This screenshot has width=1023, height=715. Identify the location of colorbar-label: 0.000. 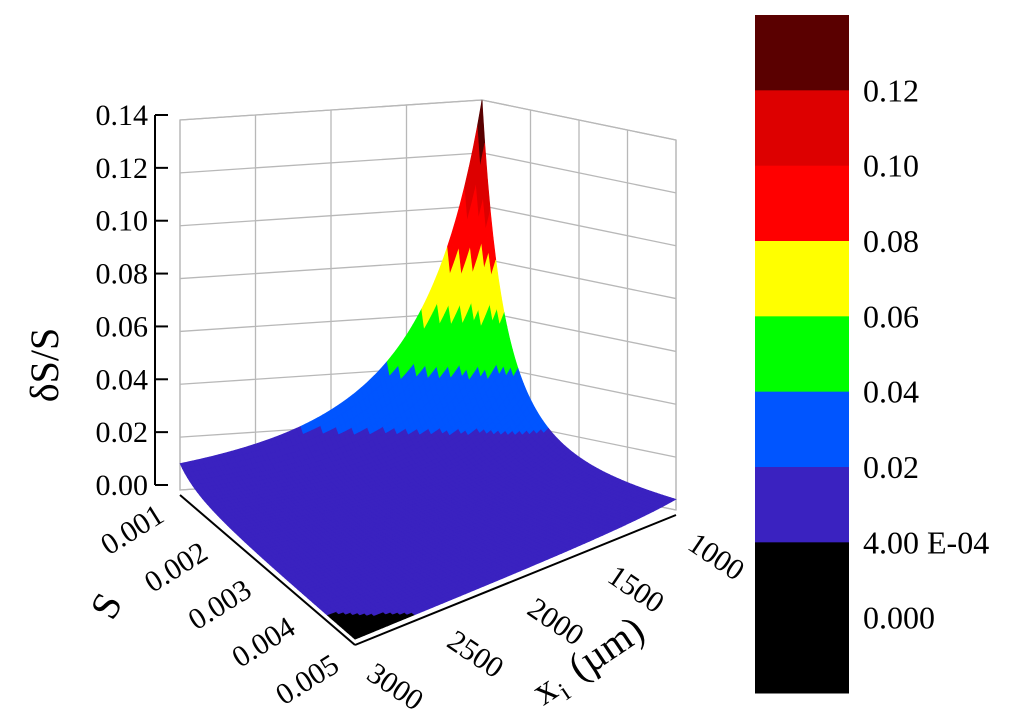
(899, 618).